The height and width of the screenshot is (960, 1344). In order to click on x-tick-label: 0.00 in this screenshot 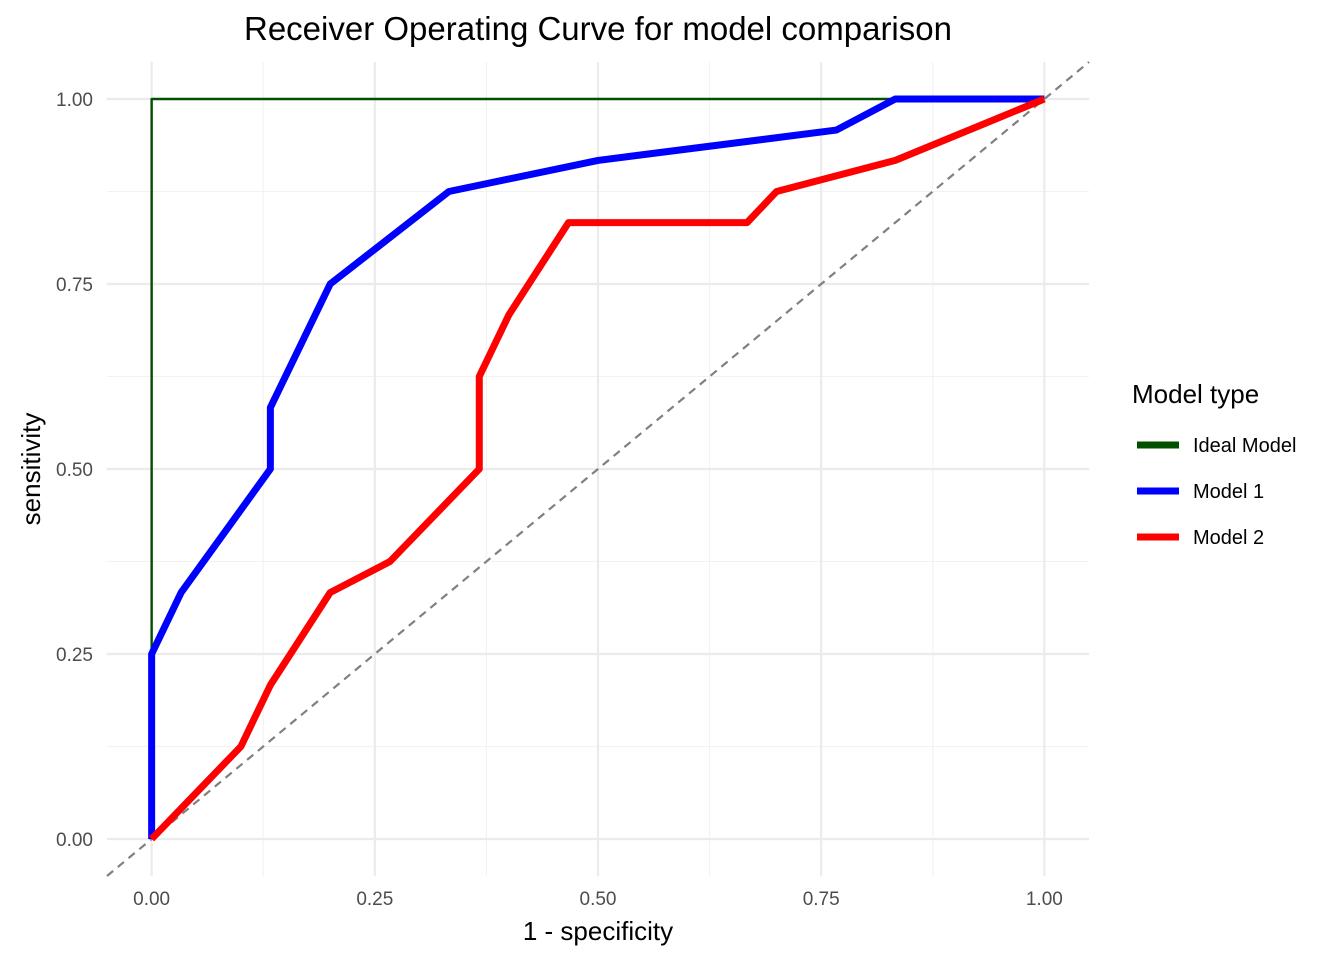, I will do `click(151, 899)`.